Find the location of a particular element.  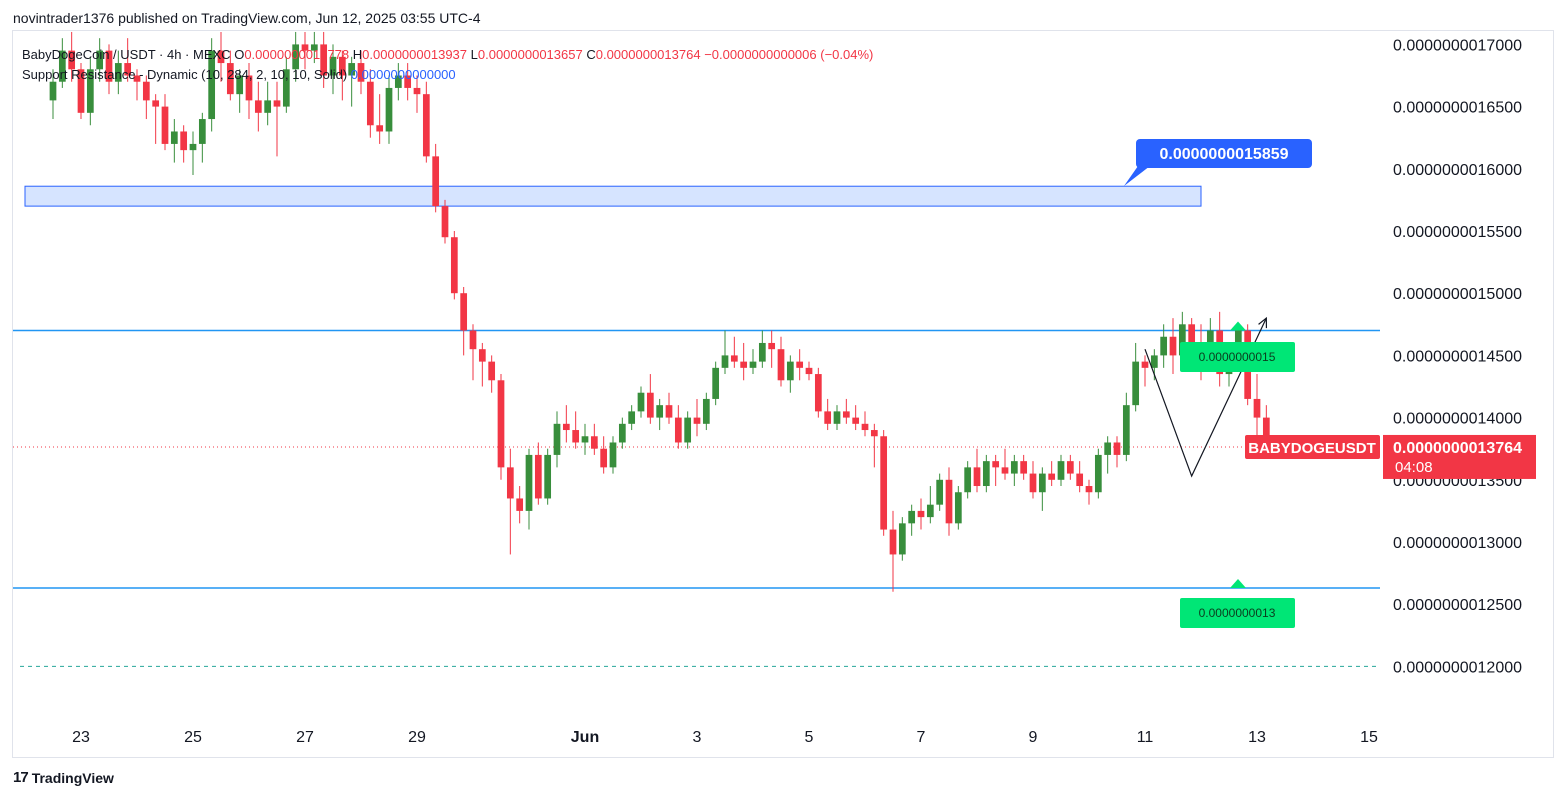

price-tag-resistance is located at coordinates (1237, 357).